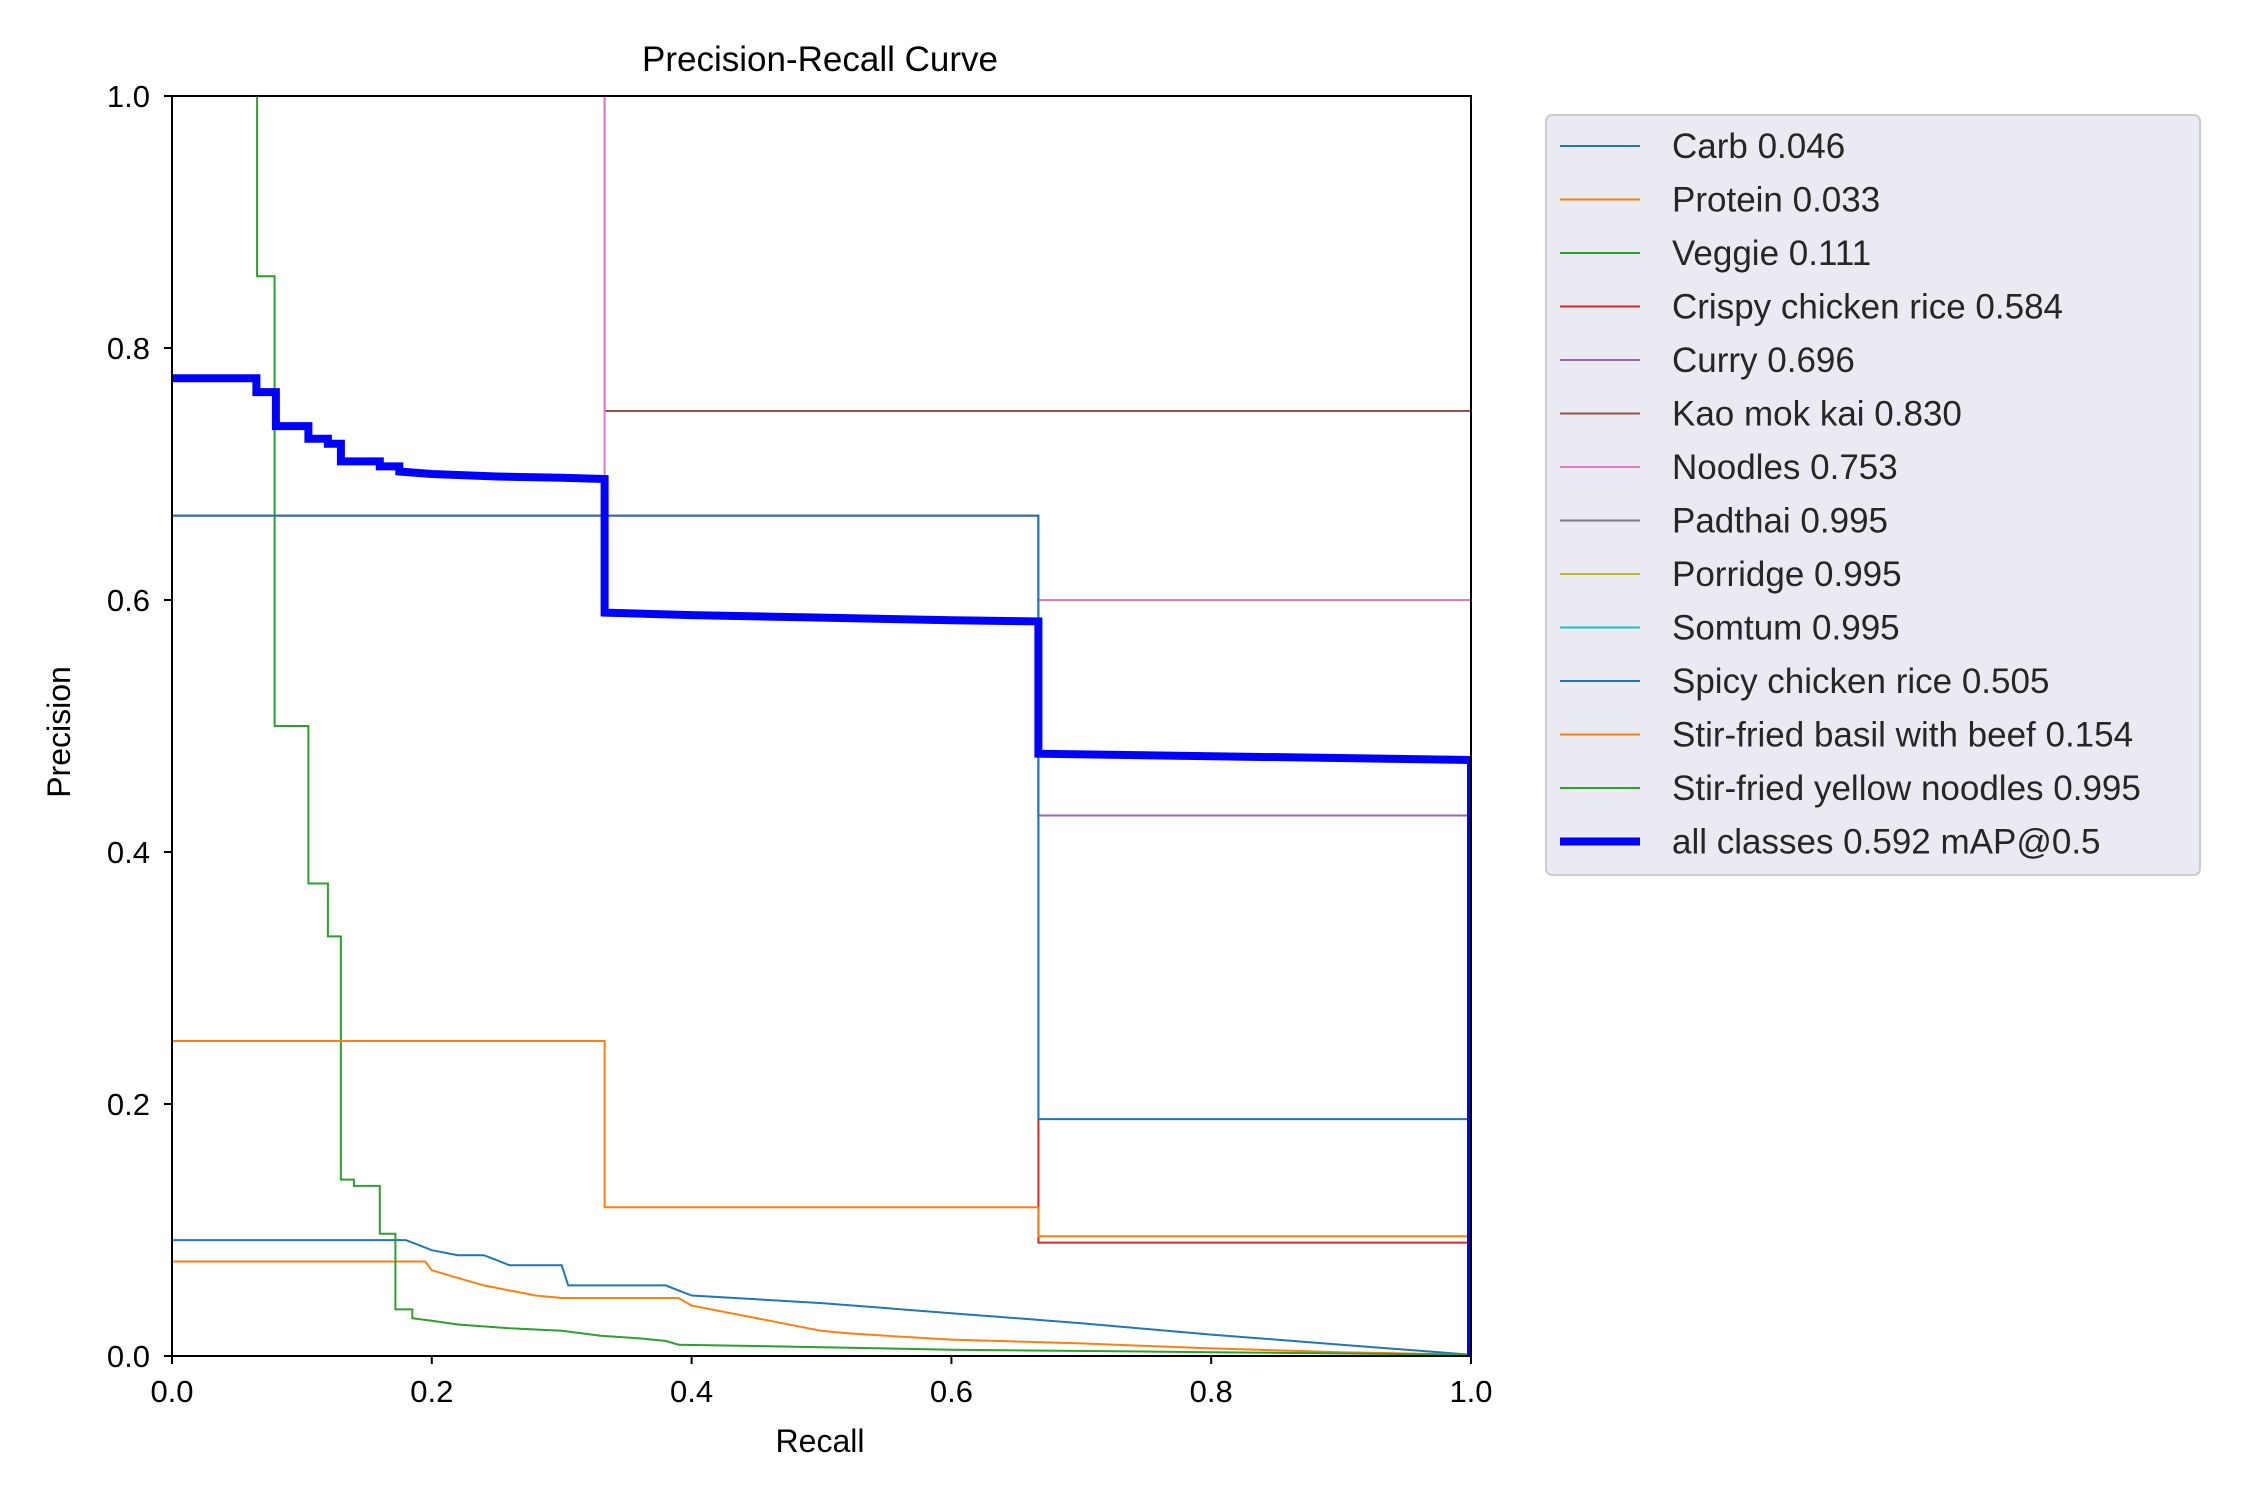 This screenshot has width=2250, height=1500. What do you see at coordinates (1771, 253) in the screenshot?
I see `legend-label-2: Veggie 0.111` at bounding box center [1771, 253].